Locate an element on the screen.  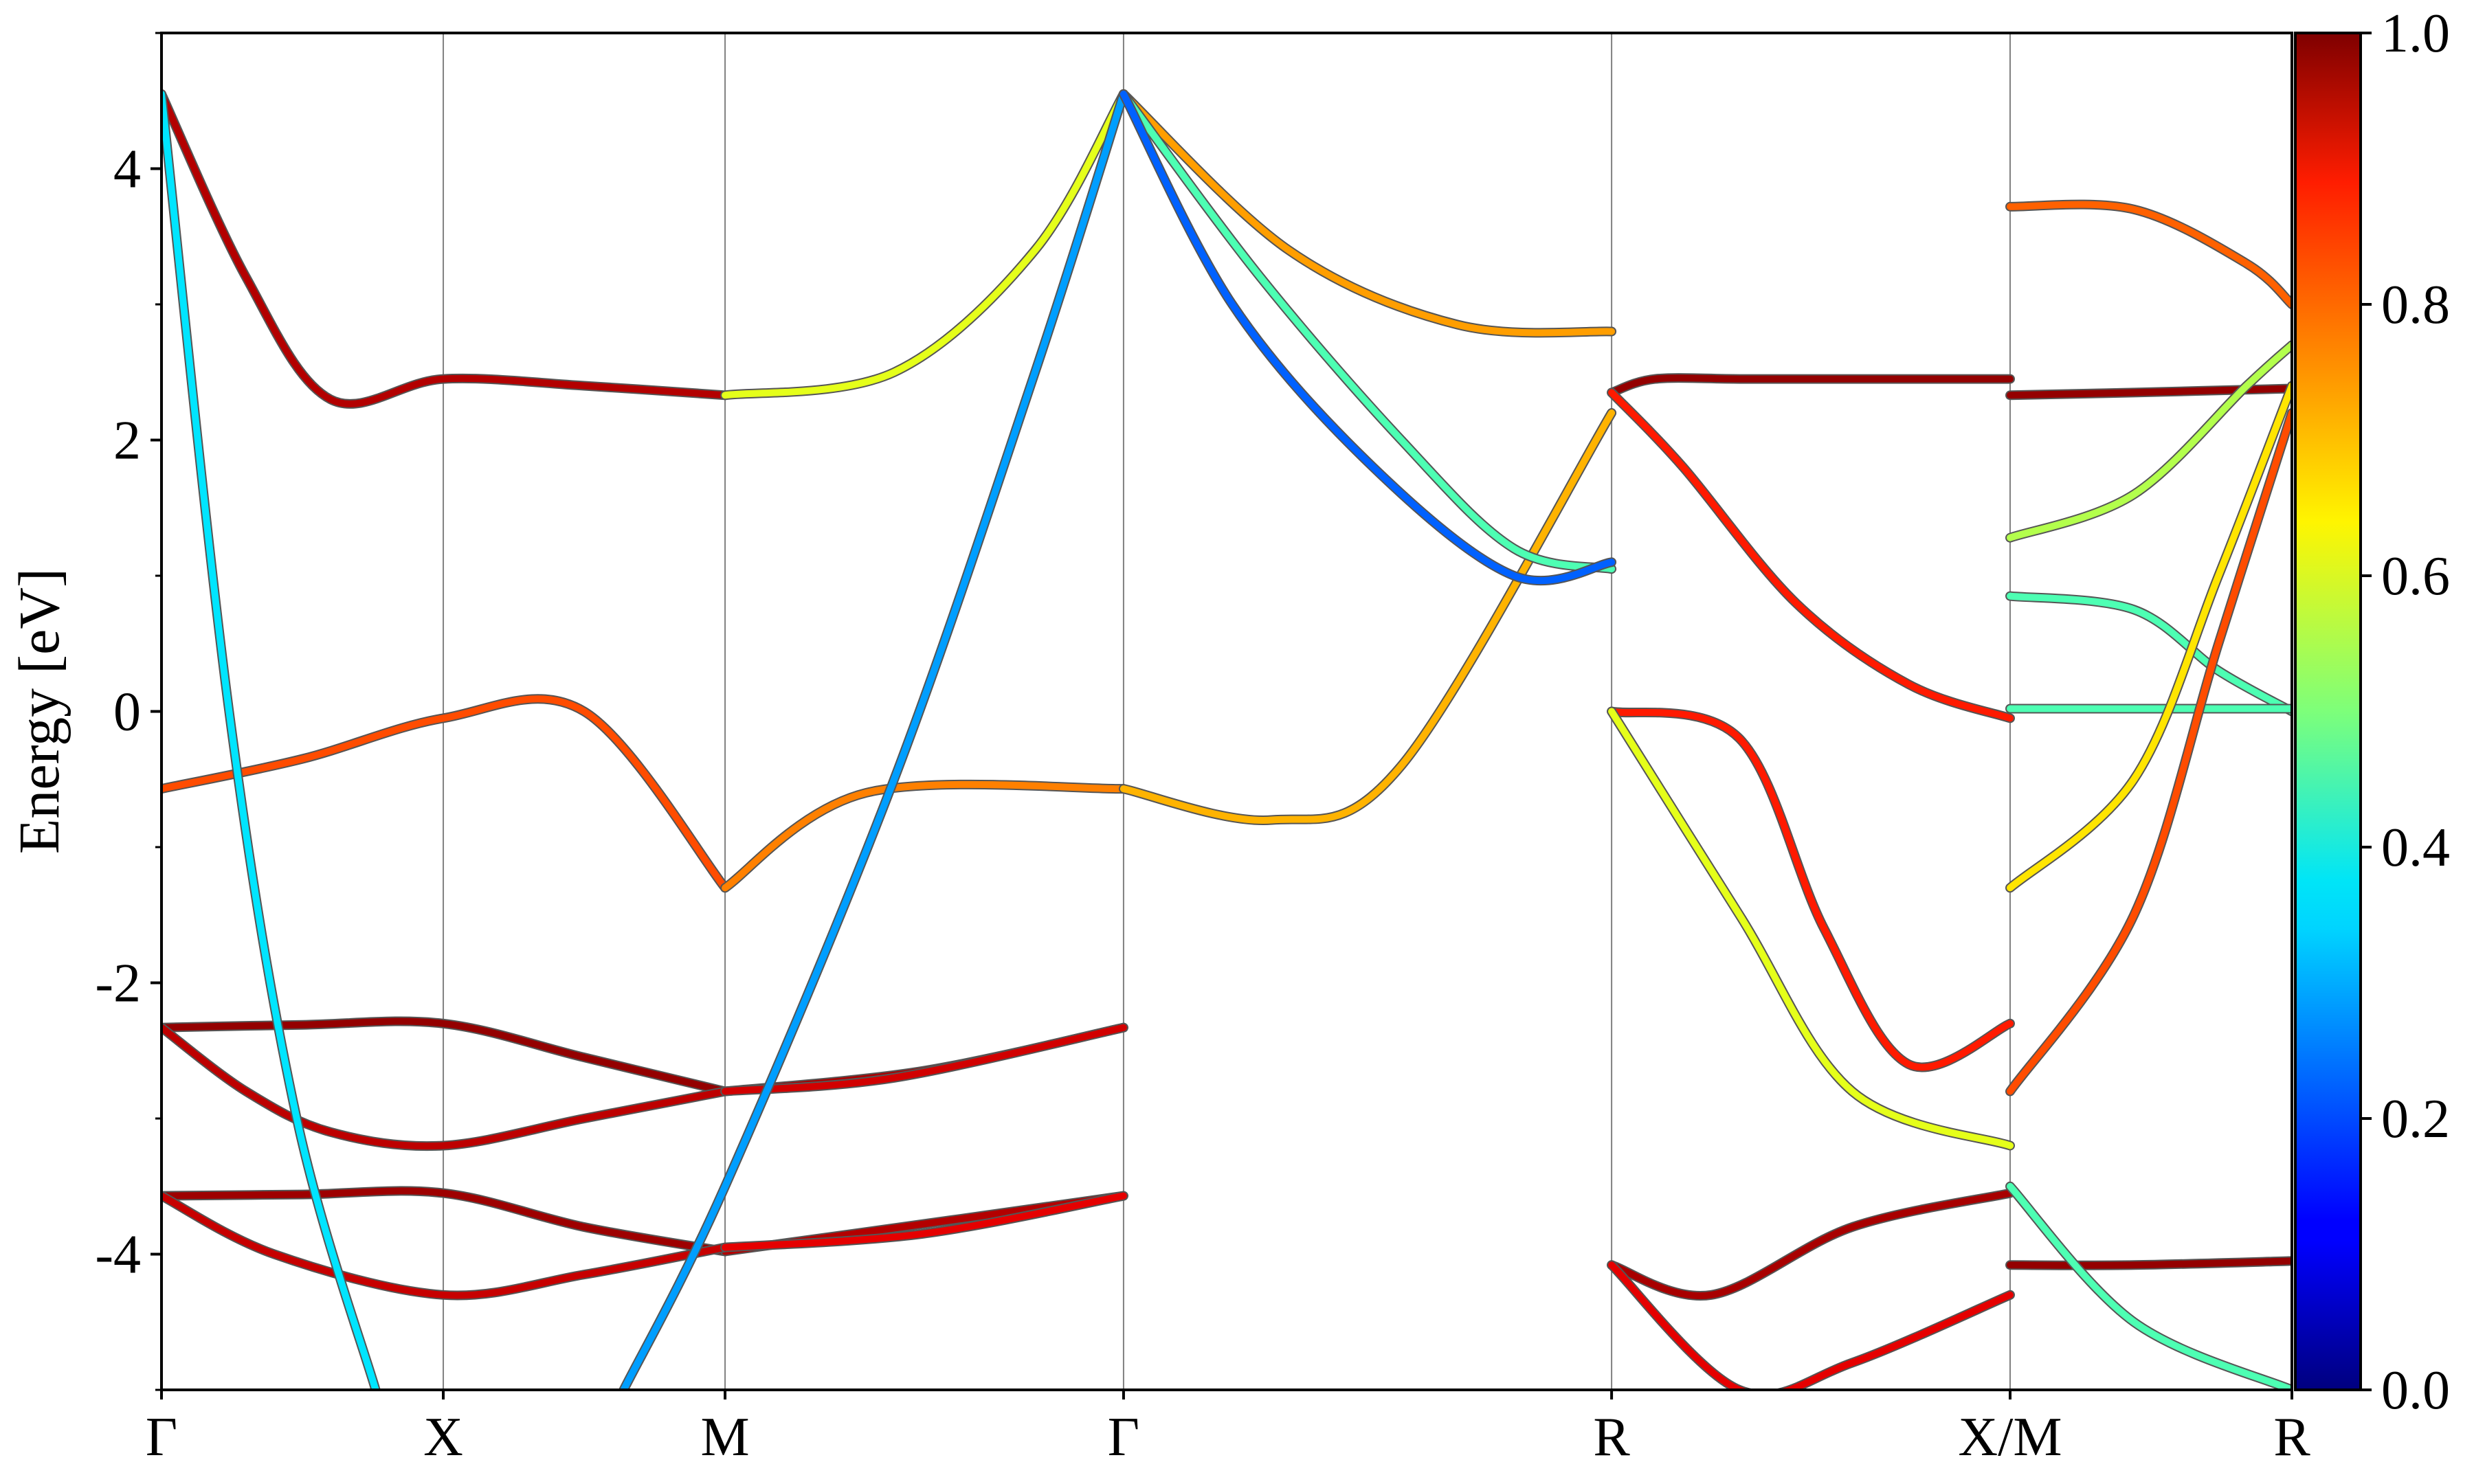
x-tick-label: X is located at coordinates (443, 1437).